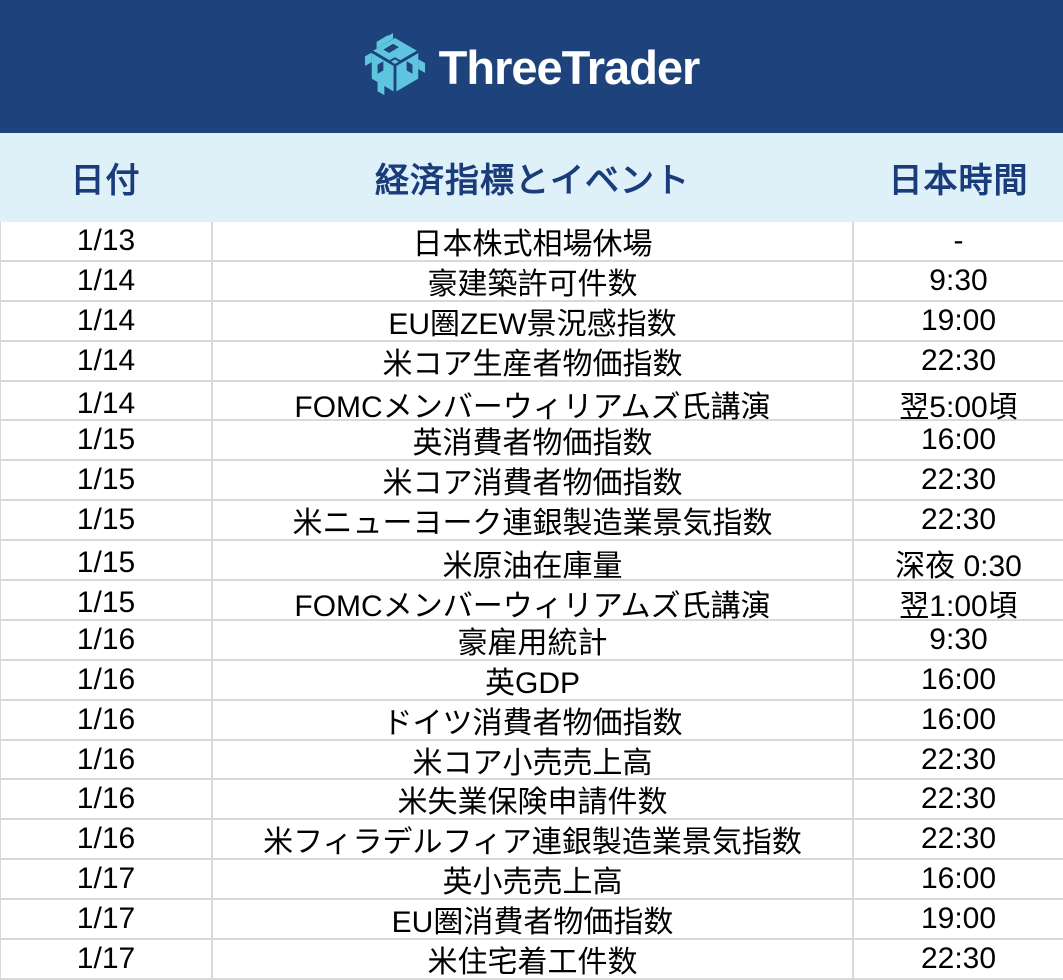 This screenshot has height=980, width=1063. I want to click on event-cell: ドイツ消費者物価指数, so click(532, 719).